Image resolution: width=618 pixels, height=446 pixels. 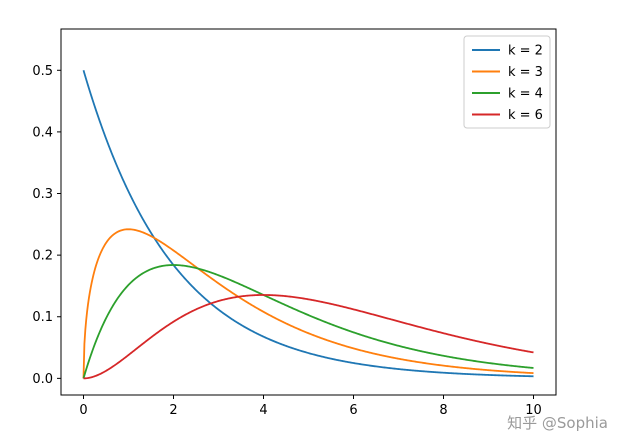 What do you see at coordinates (42, 317) in the screenshot?
I see `y-tick-label: 0.1` at bounding box center [42, 317].